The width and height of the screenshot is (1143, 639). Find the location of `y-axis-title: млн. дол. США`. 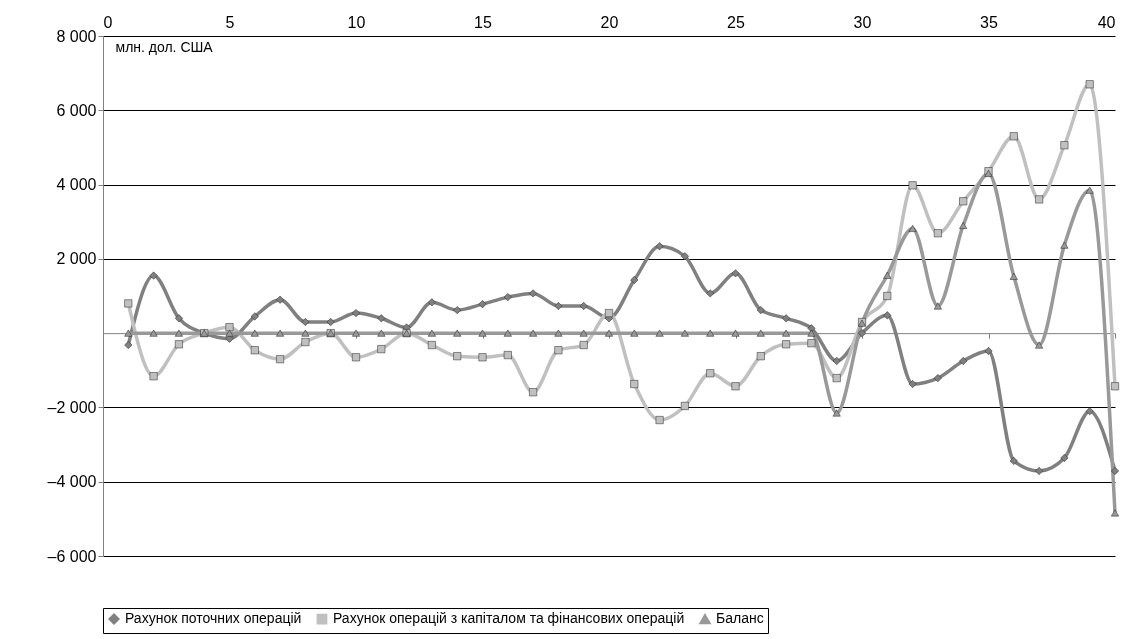

y-axis-title: млн. дол. США is located at coordinates (164, 46).